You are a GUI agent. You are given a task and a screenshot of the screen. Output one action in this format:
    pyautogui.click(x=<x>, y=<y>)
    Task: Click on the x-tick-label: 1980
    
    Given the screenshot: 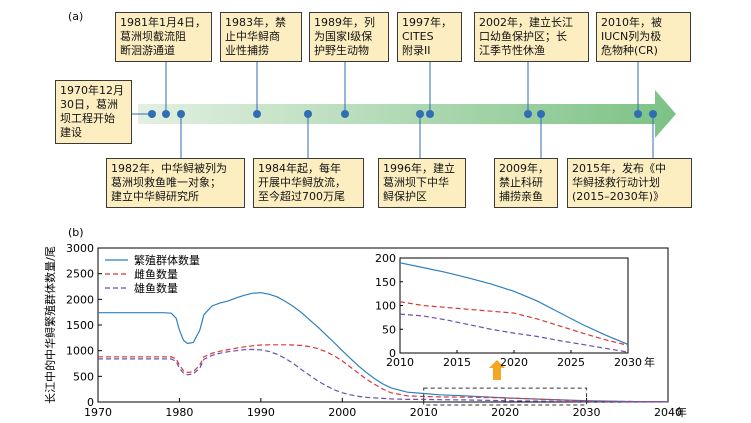 What is the action you would take?
    pyautogui.click(x=179, y=412)
    